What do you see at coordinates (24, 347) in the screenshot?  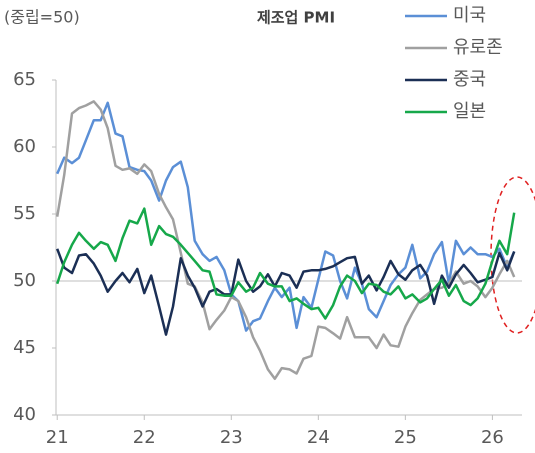 I see `y-tick-label: 45` at bounding box center [24, 347].